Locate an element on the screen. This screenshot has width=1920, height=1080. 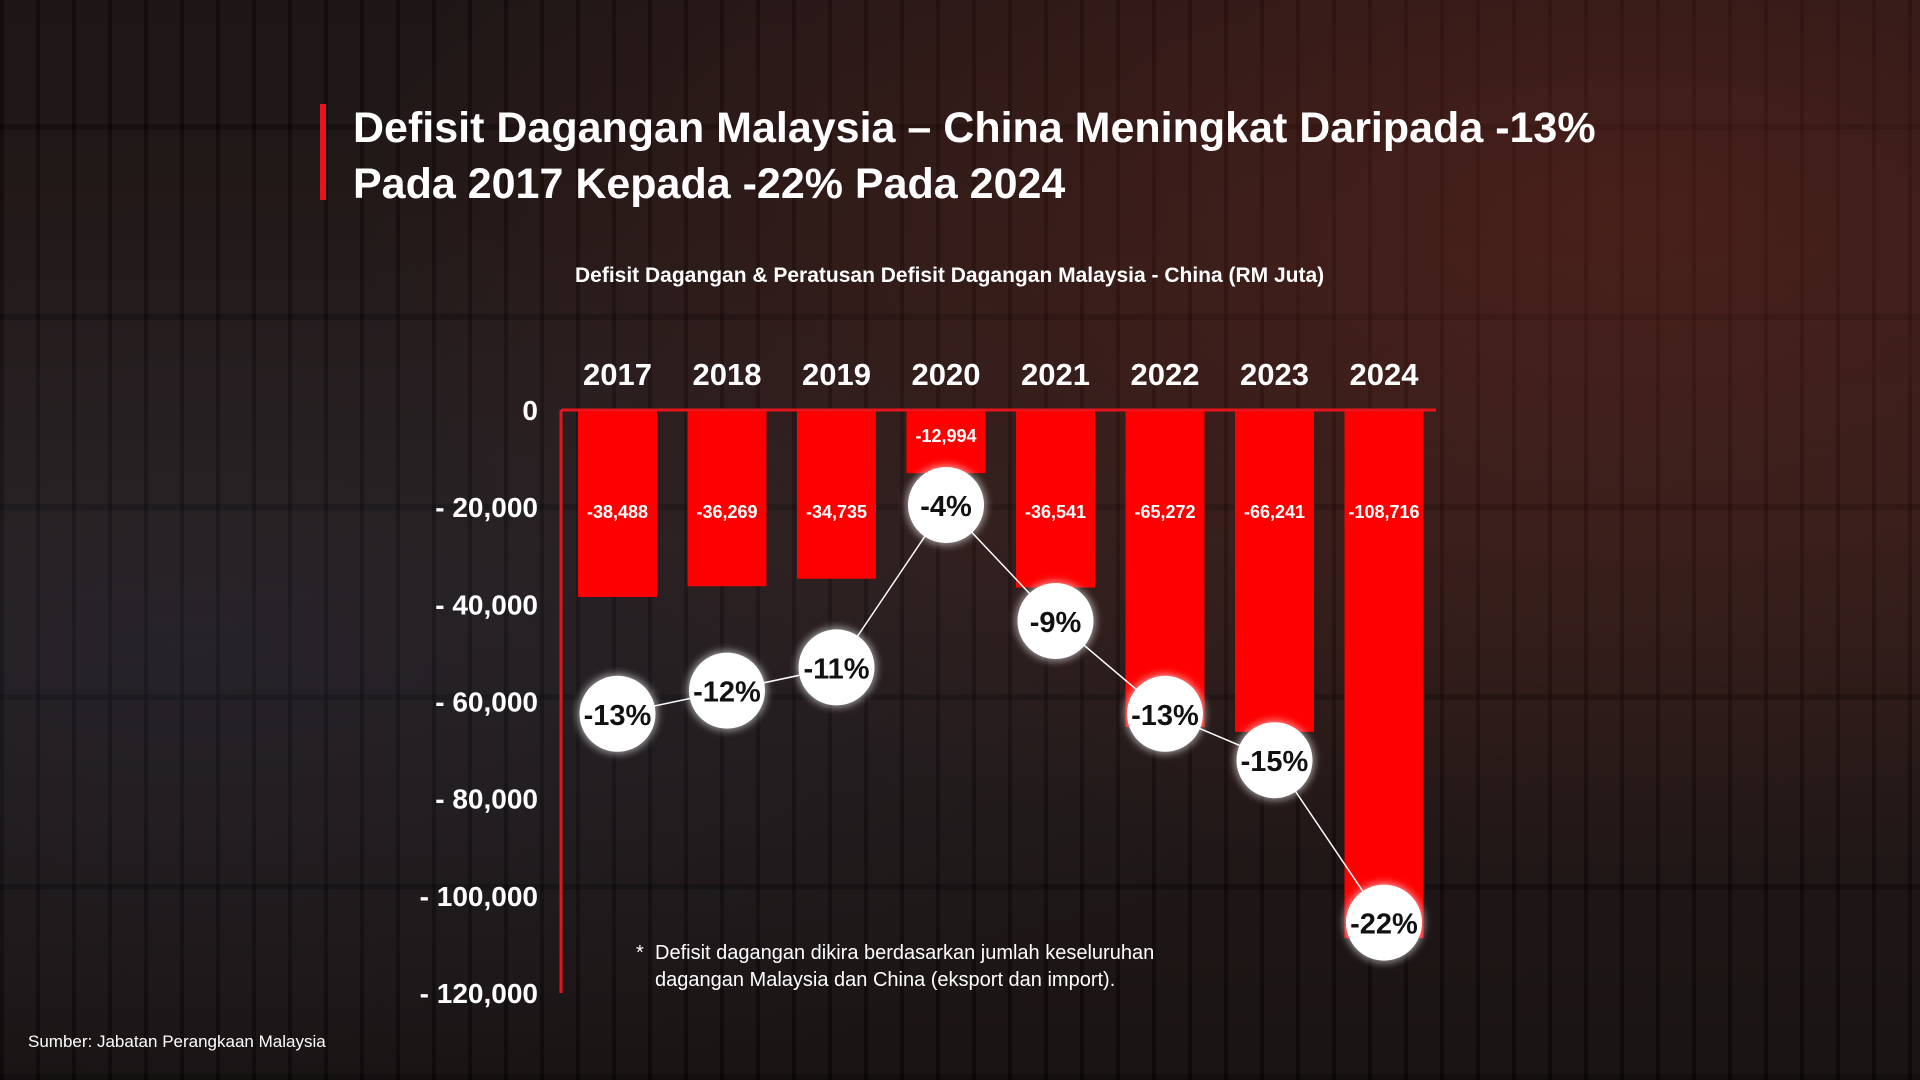
bar-2020 is located at coordinates (946, 442).